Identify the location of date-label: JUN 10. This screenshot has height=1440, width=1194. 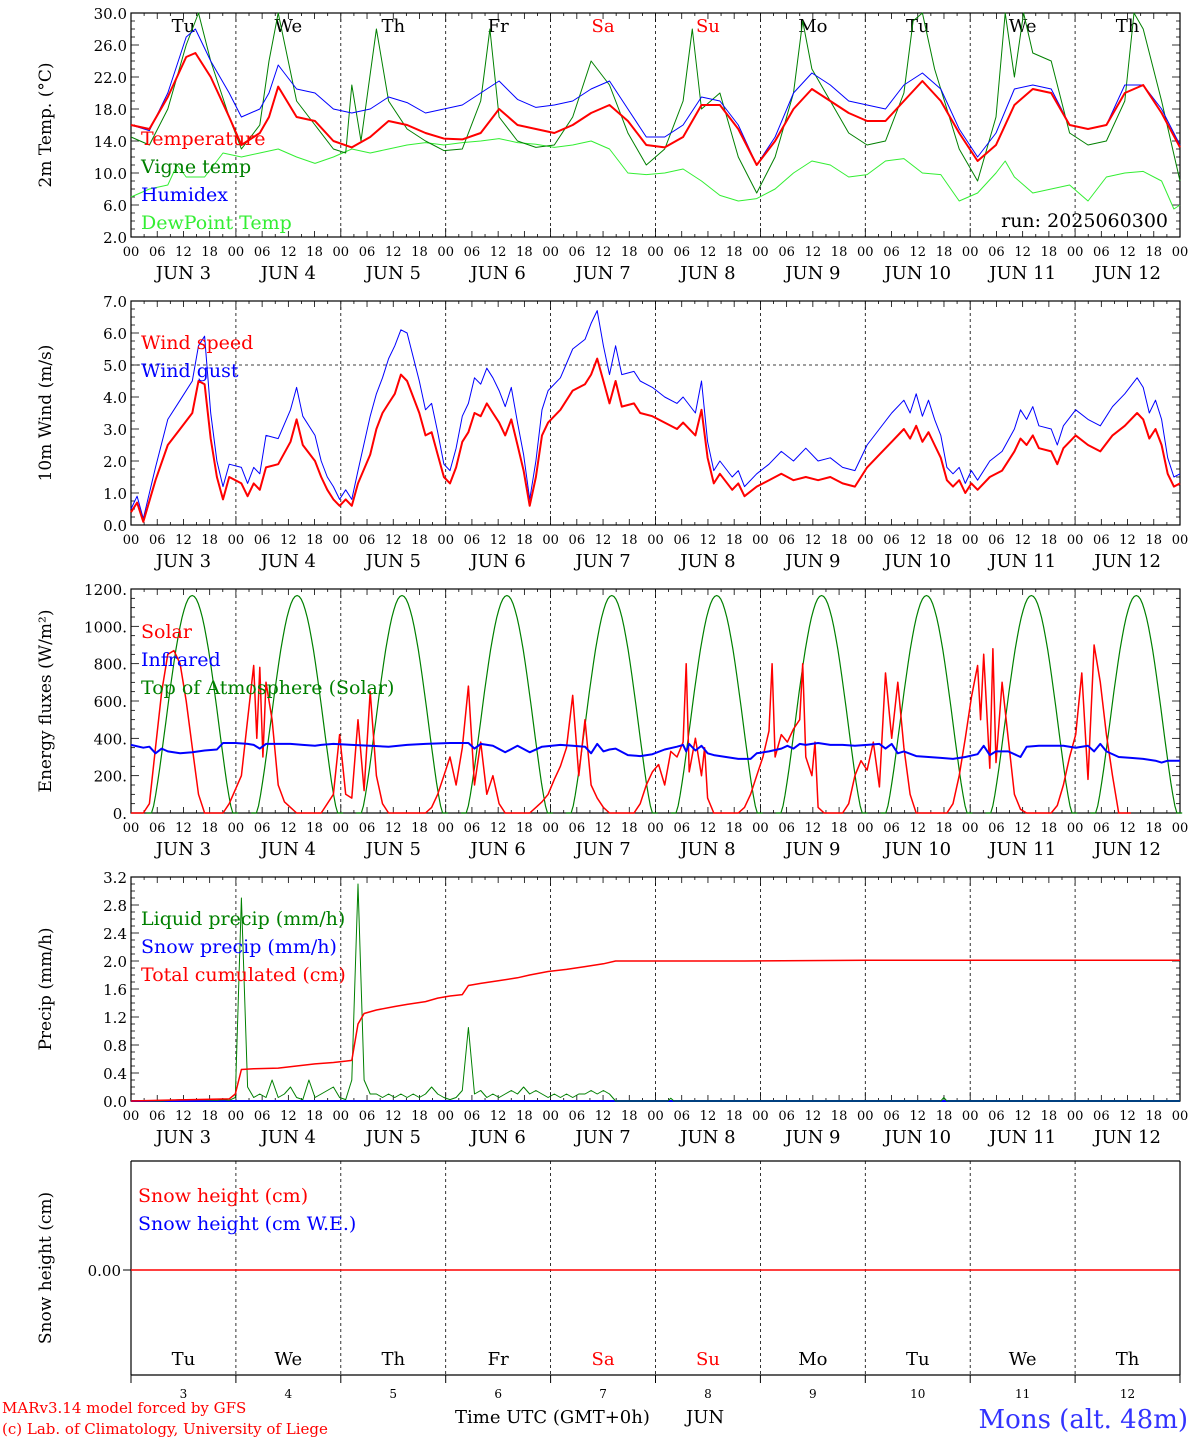
(916, 1137).